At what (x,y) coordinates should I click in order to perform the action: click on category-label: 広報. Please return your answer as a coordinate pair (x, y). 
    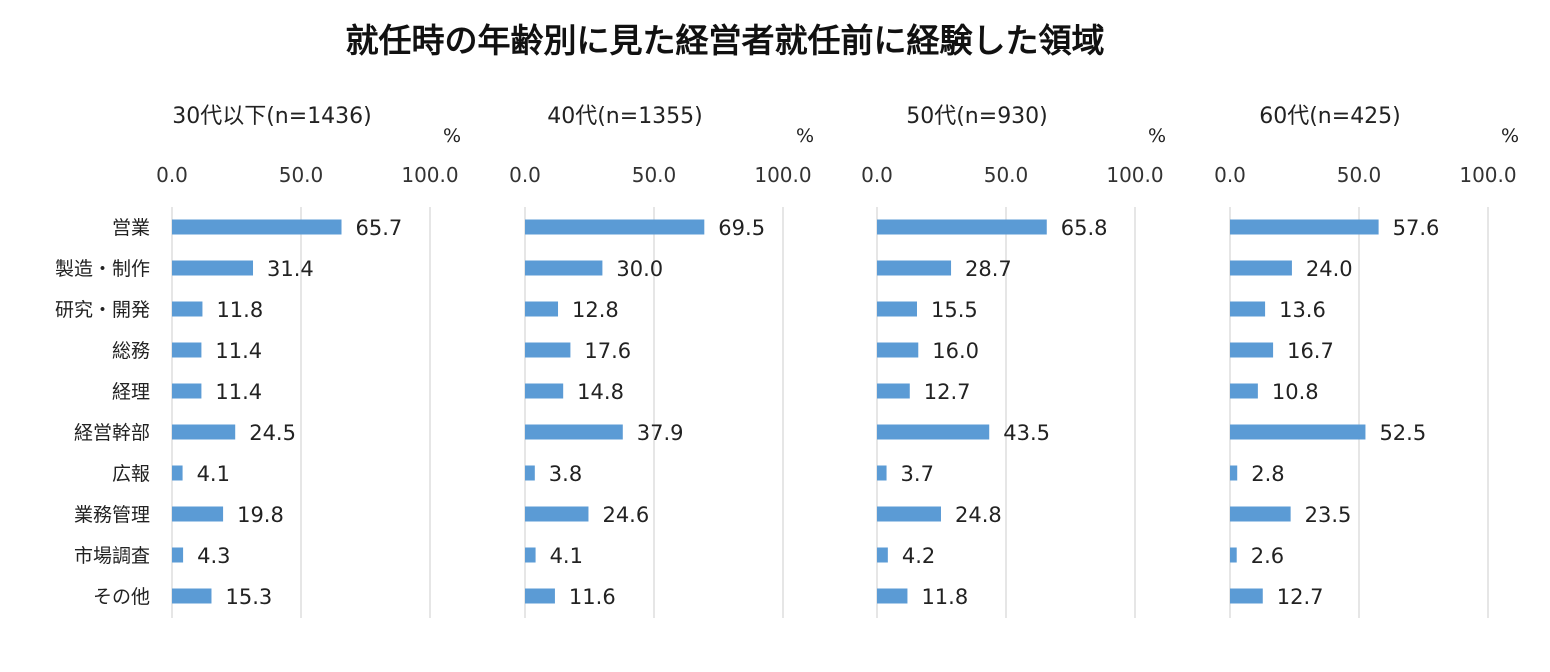
    Looking at the image, I should click on (131, 474).